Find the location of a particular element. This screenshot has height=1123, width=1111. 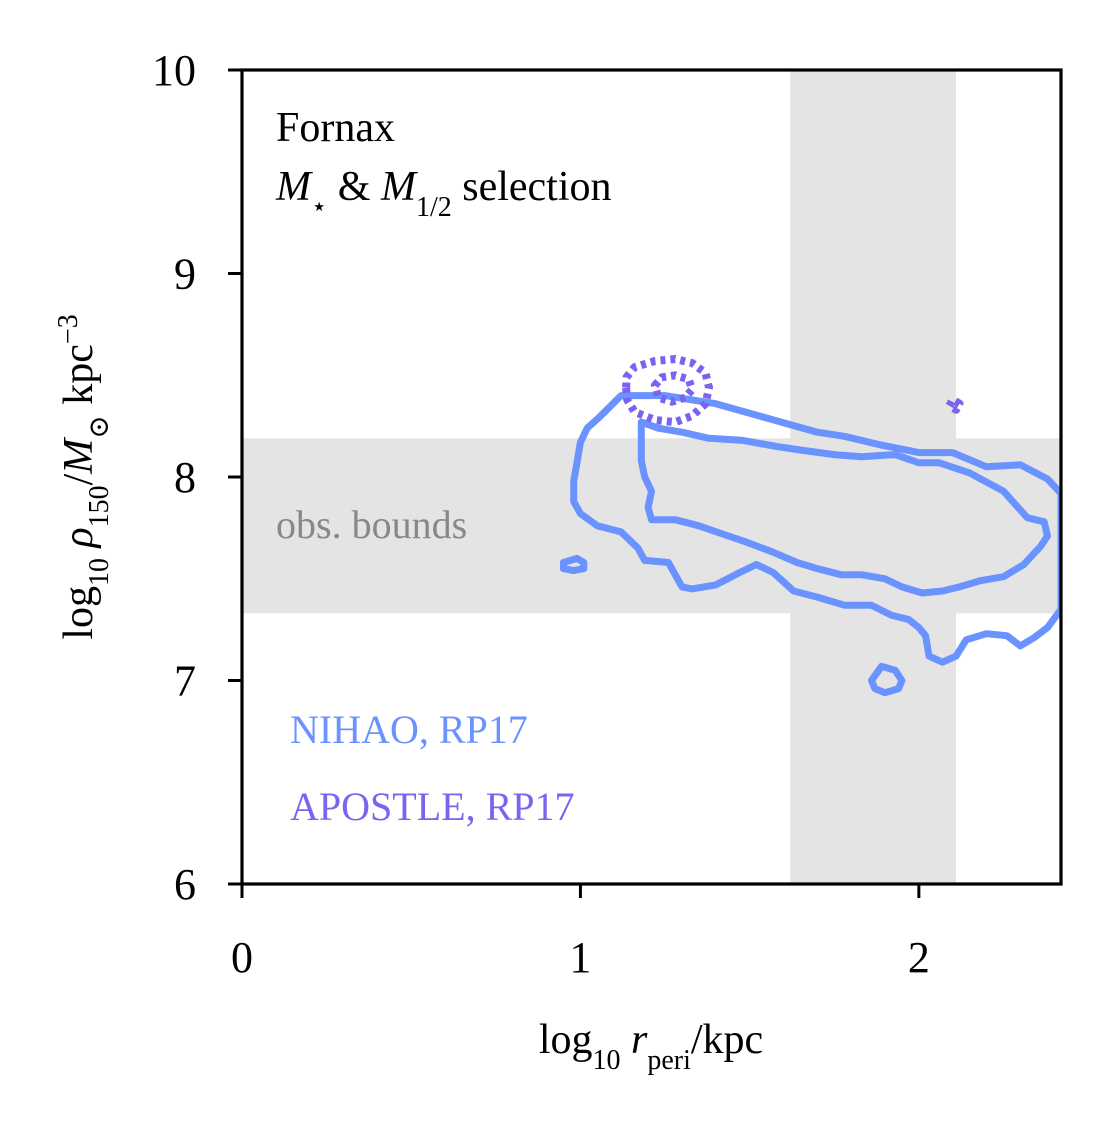

y-tick-label: 7 is located at coordinates (185, 681).